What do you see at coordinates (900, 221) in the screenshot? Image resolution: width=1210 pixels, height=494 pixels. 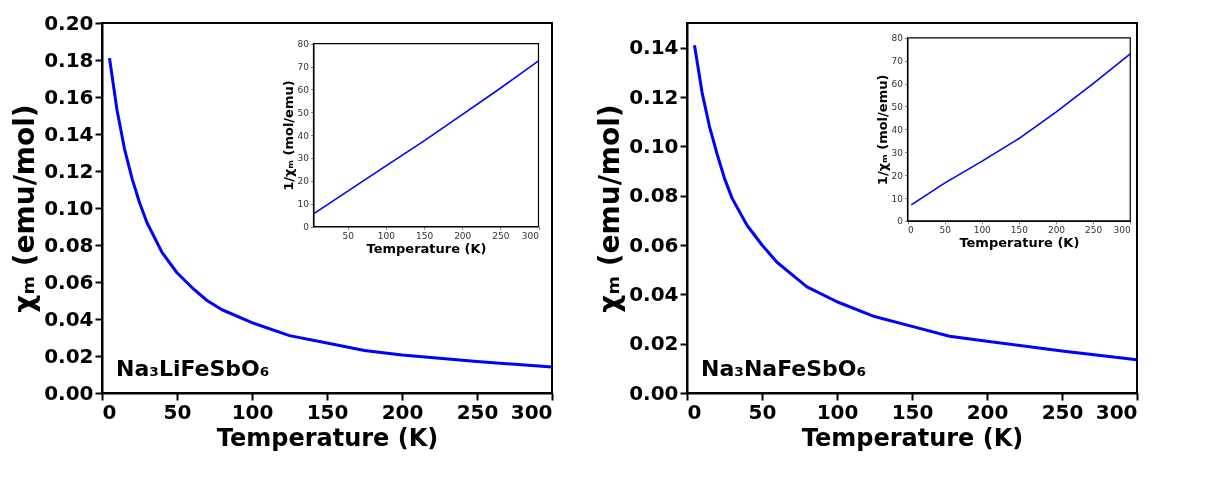 I see `y-tick-label: 0` at bounding box center [900, 221].